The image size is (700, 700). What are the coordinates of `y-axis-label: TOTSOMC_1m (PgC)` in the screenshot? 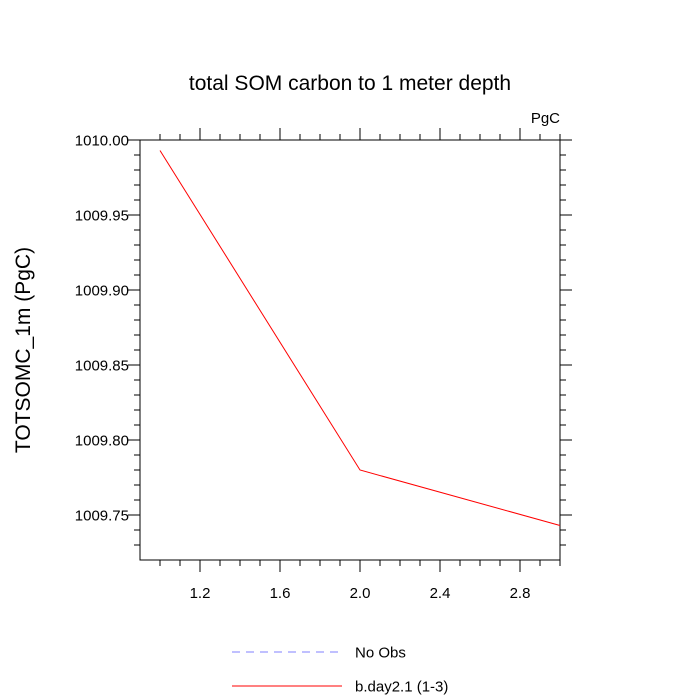 It's located at (23, 350).